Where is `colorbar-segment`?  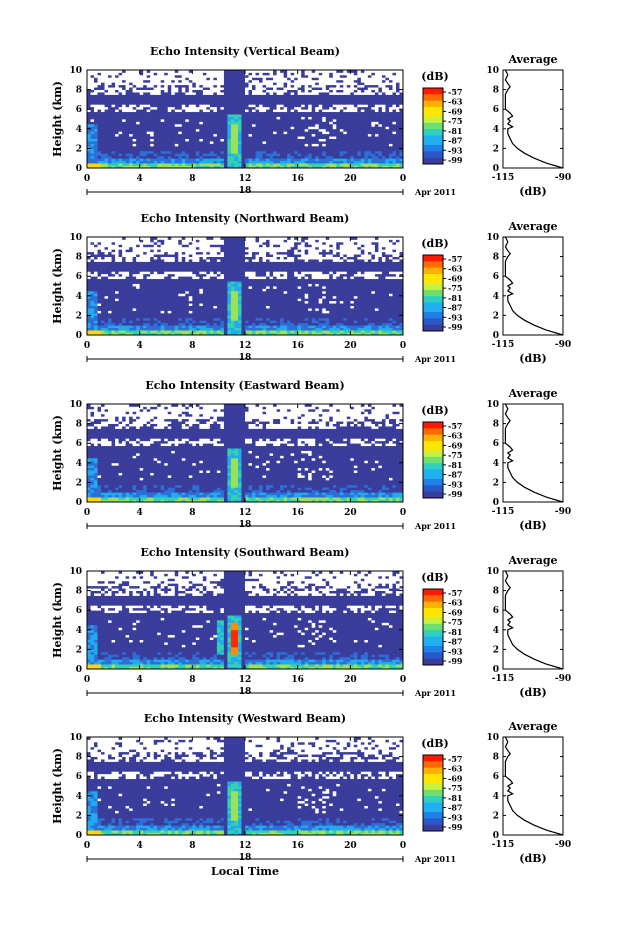 colorbar-segment is located at coordinates (433, 143).